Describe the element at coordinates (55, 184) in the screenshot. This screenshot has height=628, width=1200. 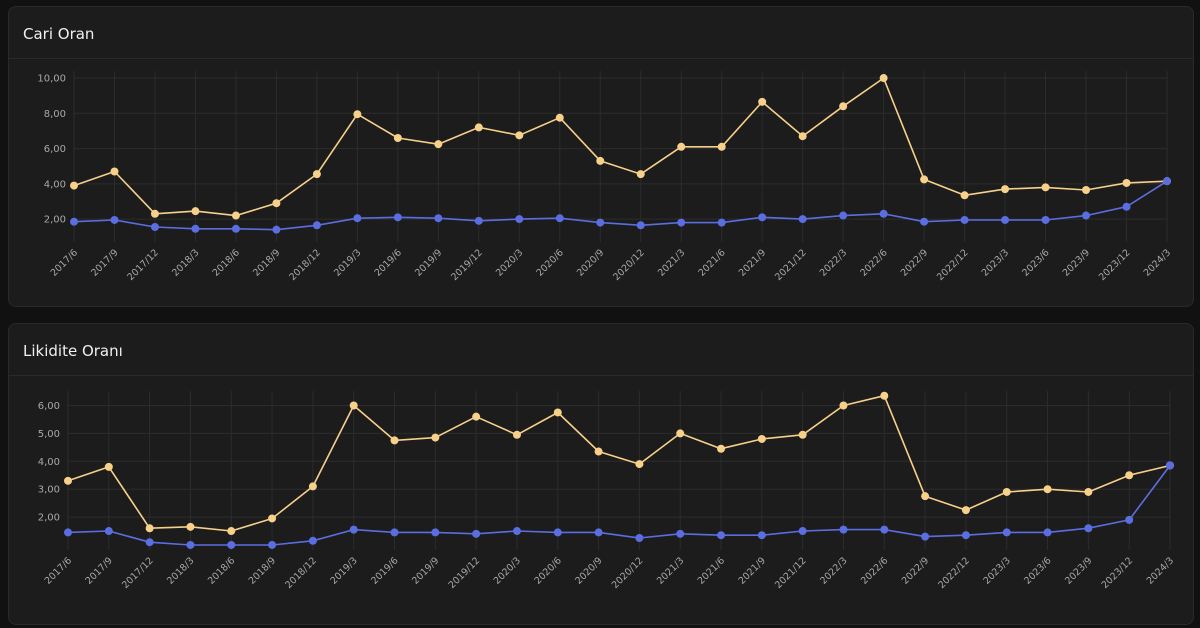
I see `y-tick-label: 4,00` at that location.